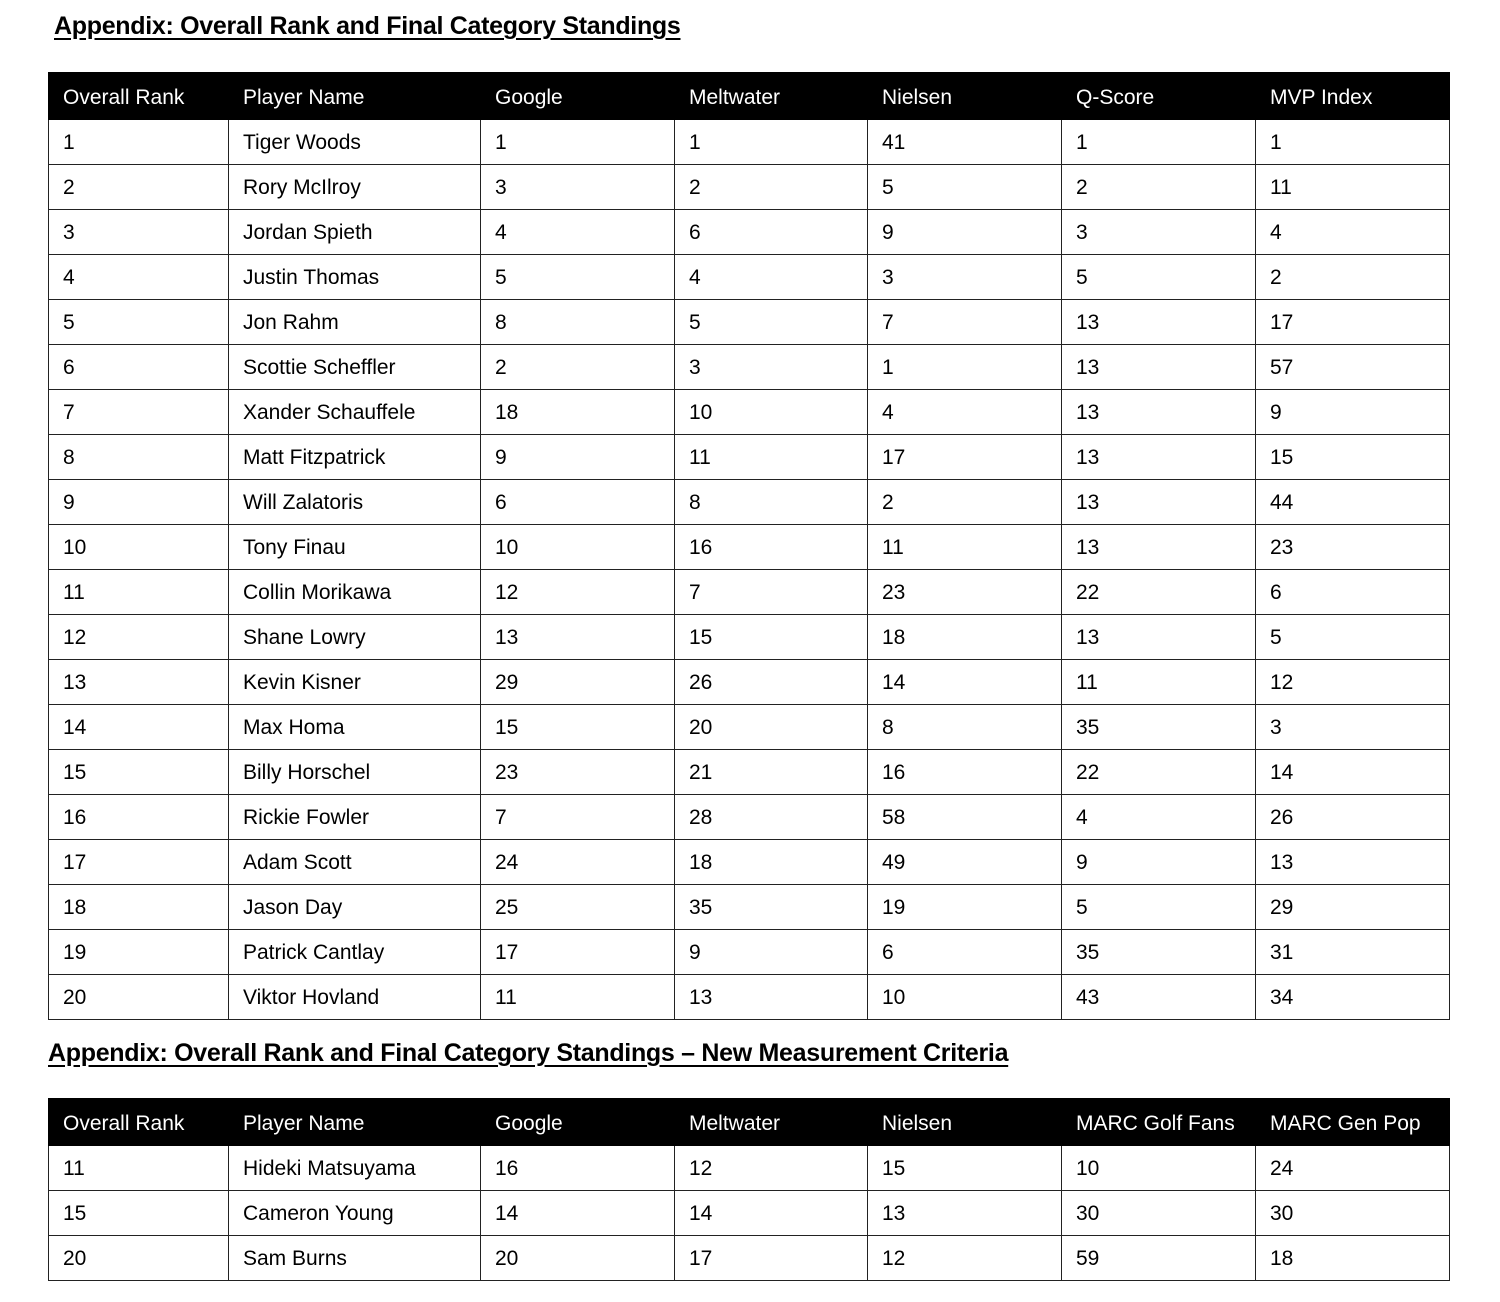 This screenshot has height=1302, width=1500. Describe the element at coordinates (1158, 96) in the screenshot. I see `column-header: Q-Score` at that location.